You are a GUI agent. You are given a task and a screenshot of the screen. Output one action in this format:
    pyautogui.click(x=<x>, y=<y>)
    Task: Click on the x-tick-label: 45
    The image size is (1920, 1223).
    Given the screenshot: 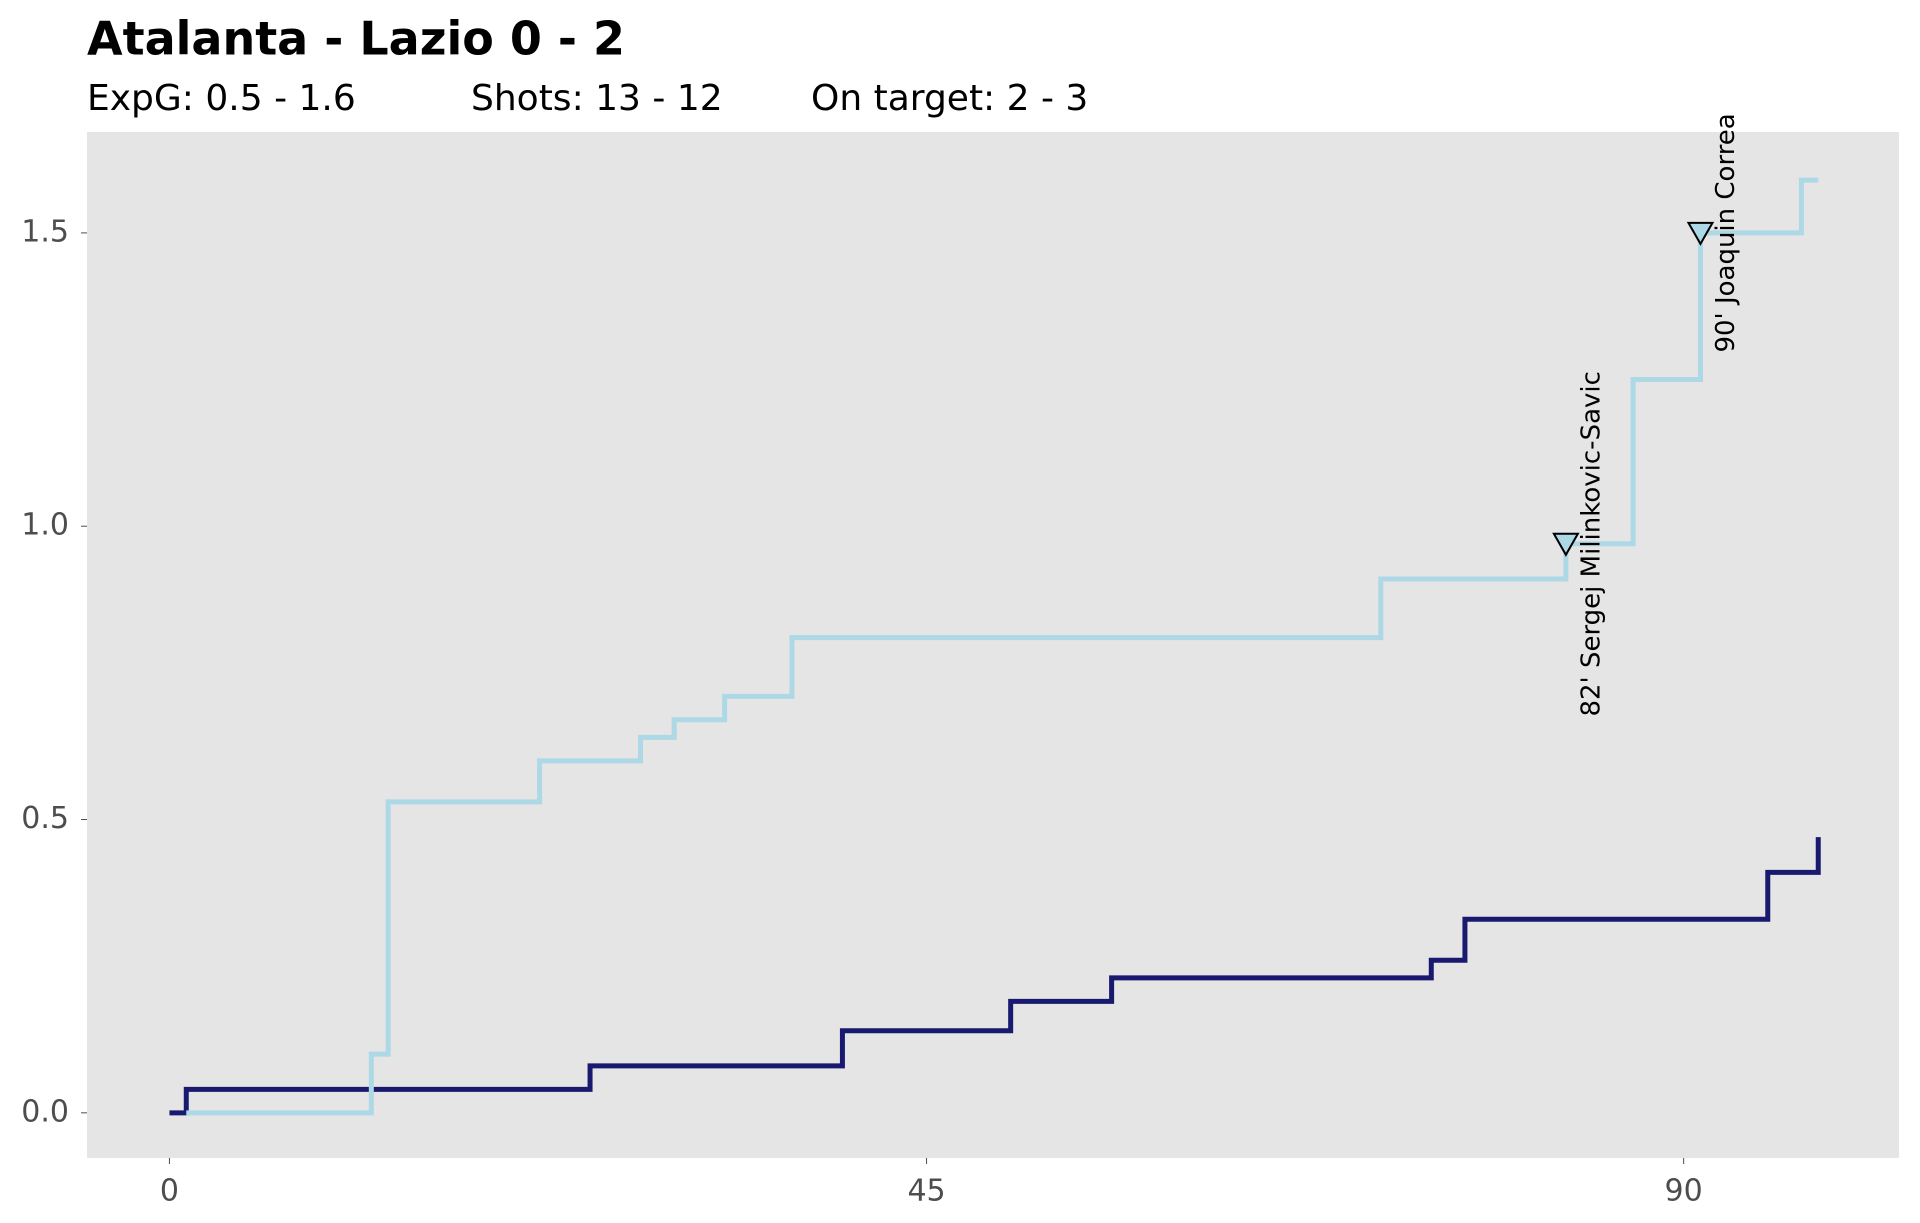 What is the action you would take?
    pyautogui.click(x=926, y=1191)
    